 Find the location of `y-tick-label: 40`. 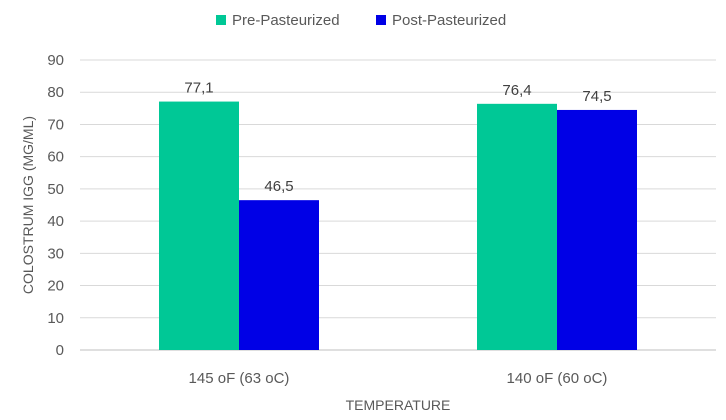

y-tick-label: 40 is located at coordinates (55, 221).